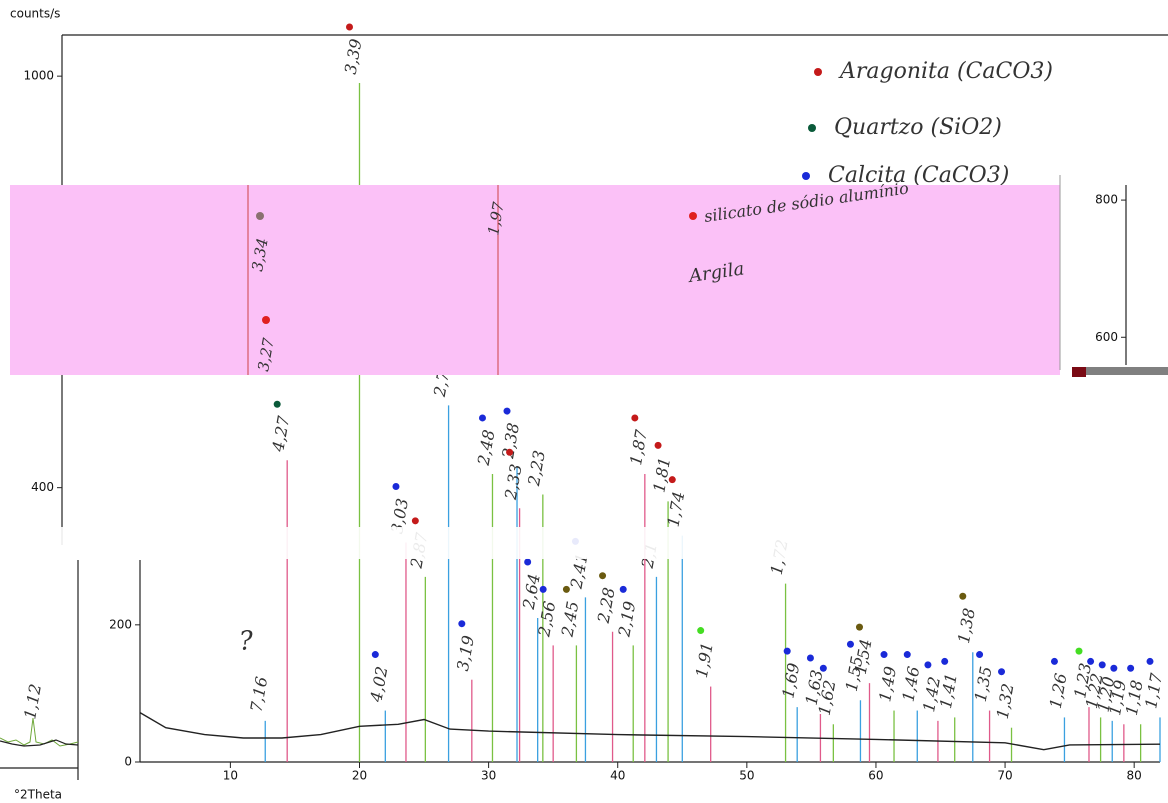 Image resolution: width=1168 pixels, height=803 pixels. I want to click on x-tick-label: 30, so click(488, 776).